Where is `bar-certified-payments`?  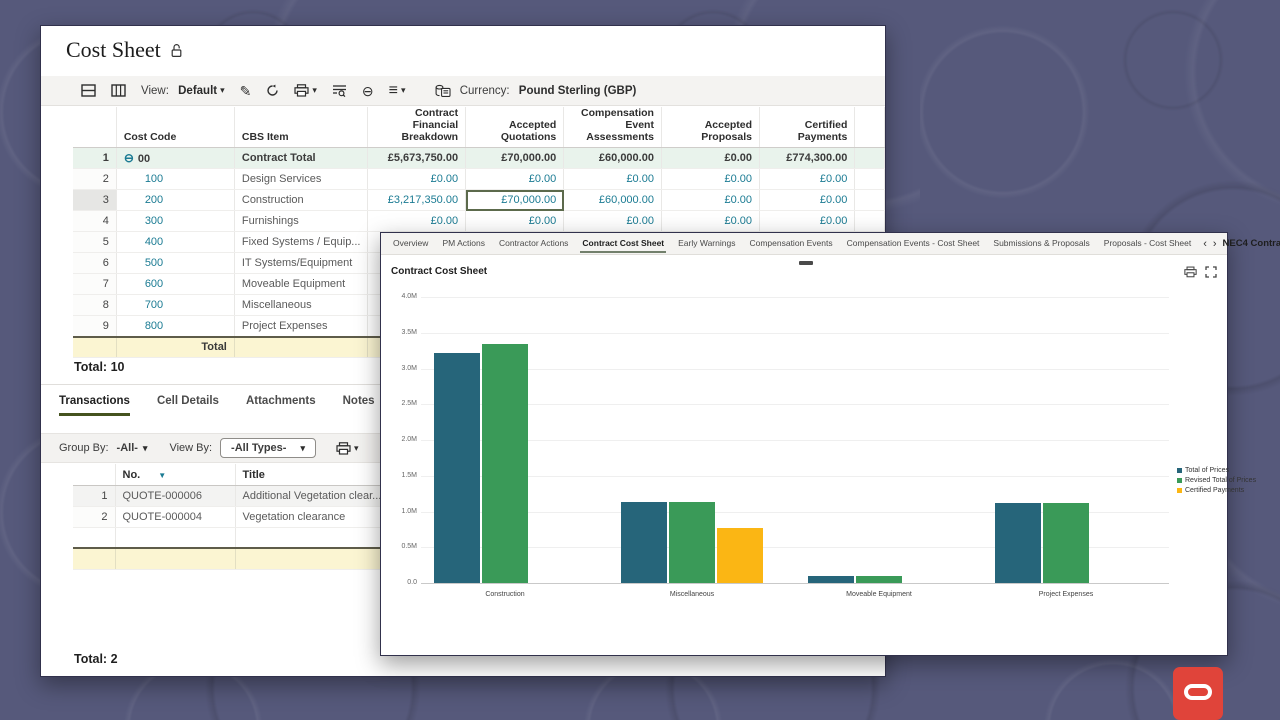
bar-certified-payments is located at coordinates (740, 555).